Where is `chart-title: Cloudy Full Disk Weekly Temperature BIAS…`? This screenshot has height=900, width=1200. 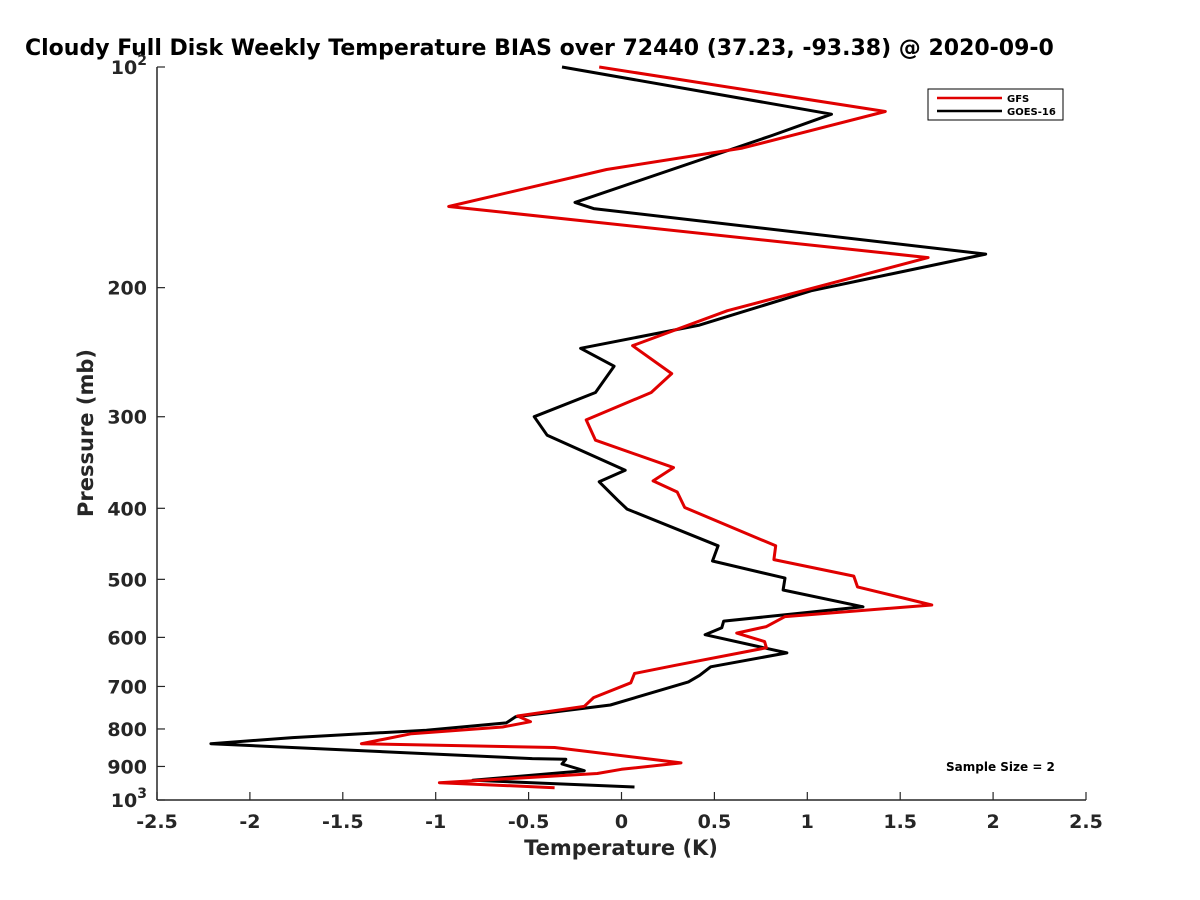 chart-title: Cloudy Full Disk Weekly Temperature BIAS… is located at coordinates (539, 48).